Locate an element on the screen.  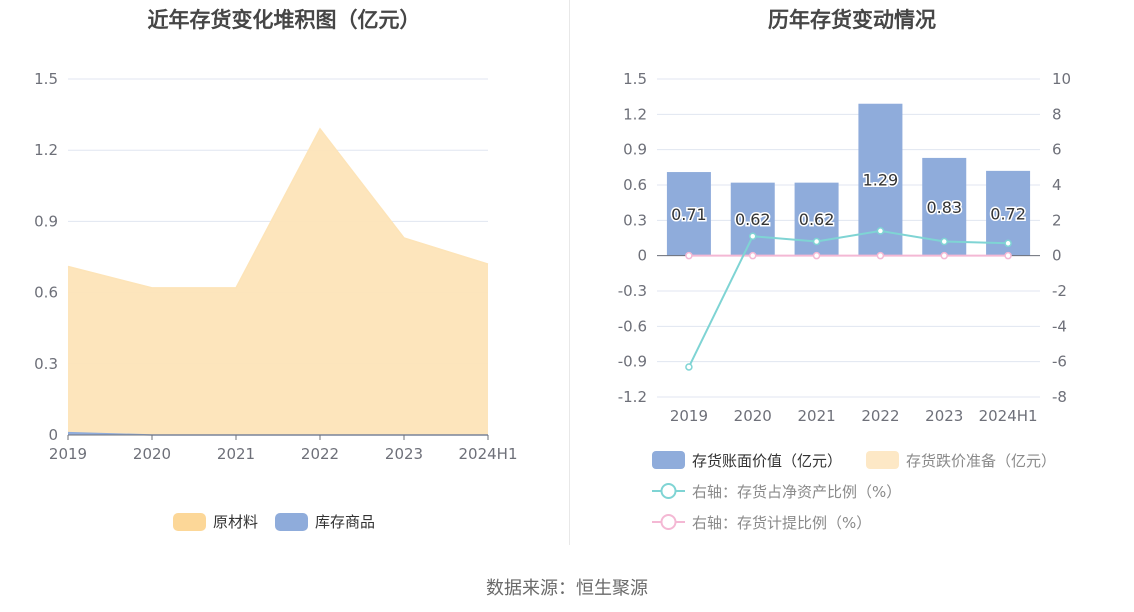
panel-divider is located at coordinates (569, 272).